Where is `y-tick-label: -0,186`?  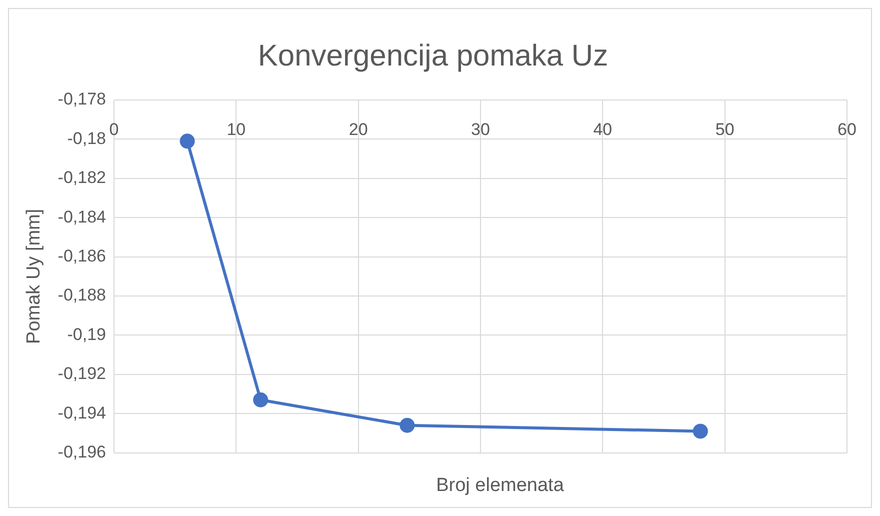
y-tick-label: -0,186 is located at coordinates (82, 256).